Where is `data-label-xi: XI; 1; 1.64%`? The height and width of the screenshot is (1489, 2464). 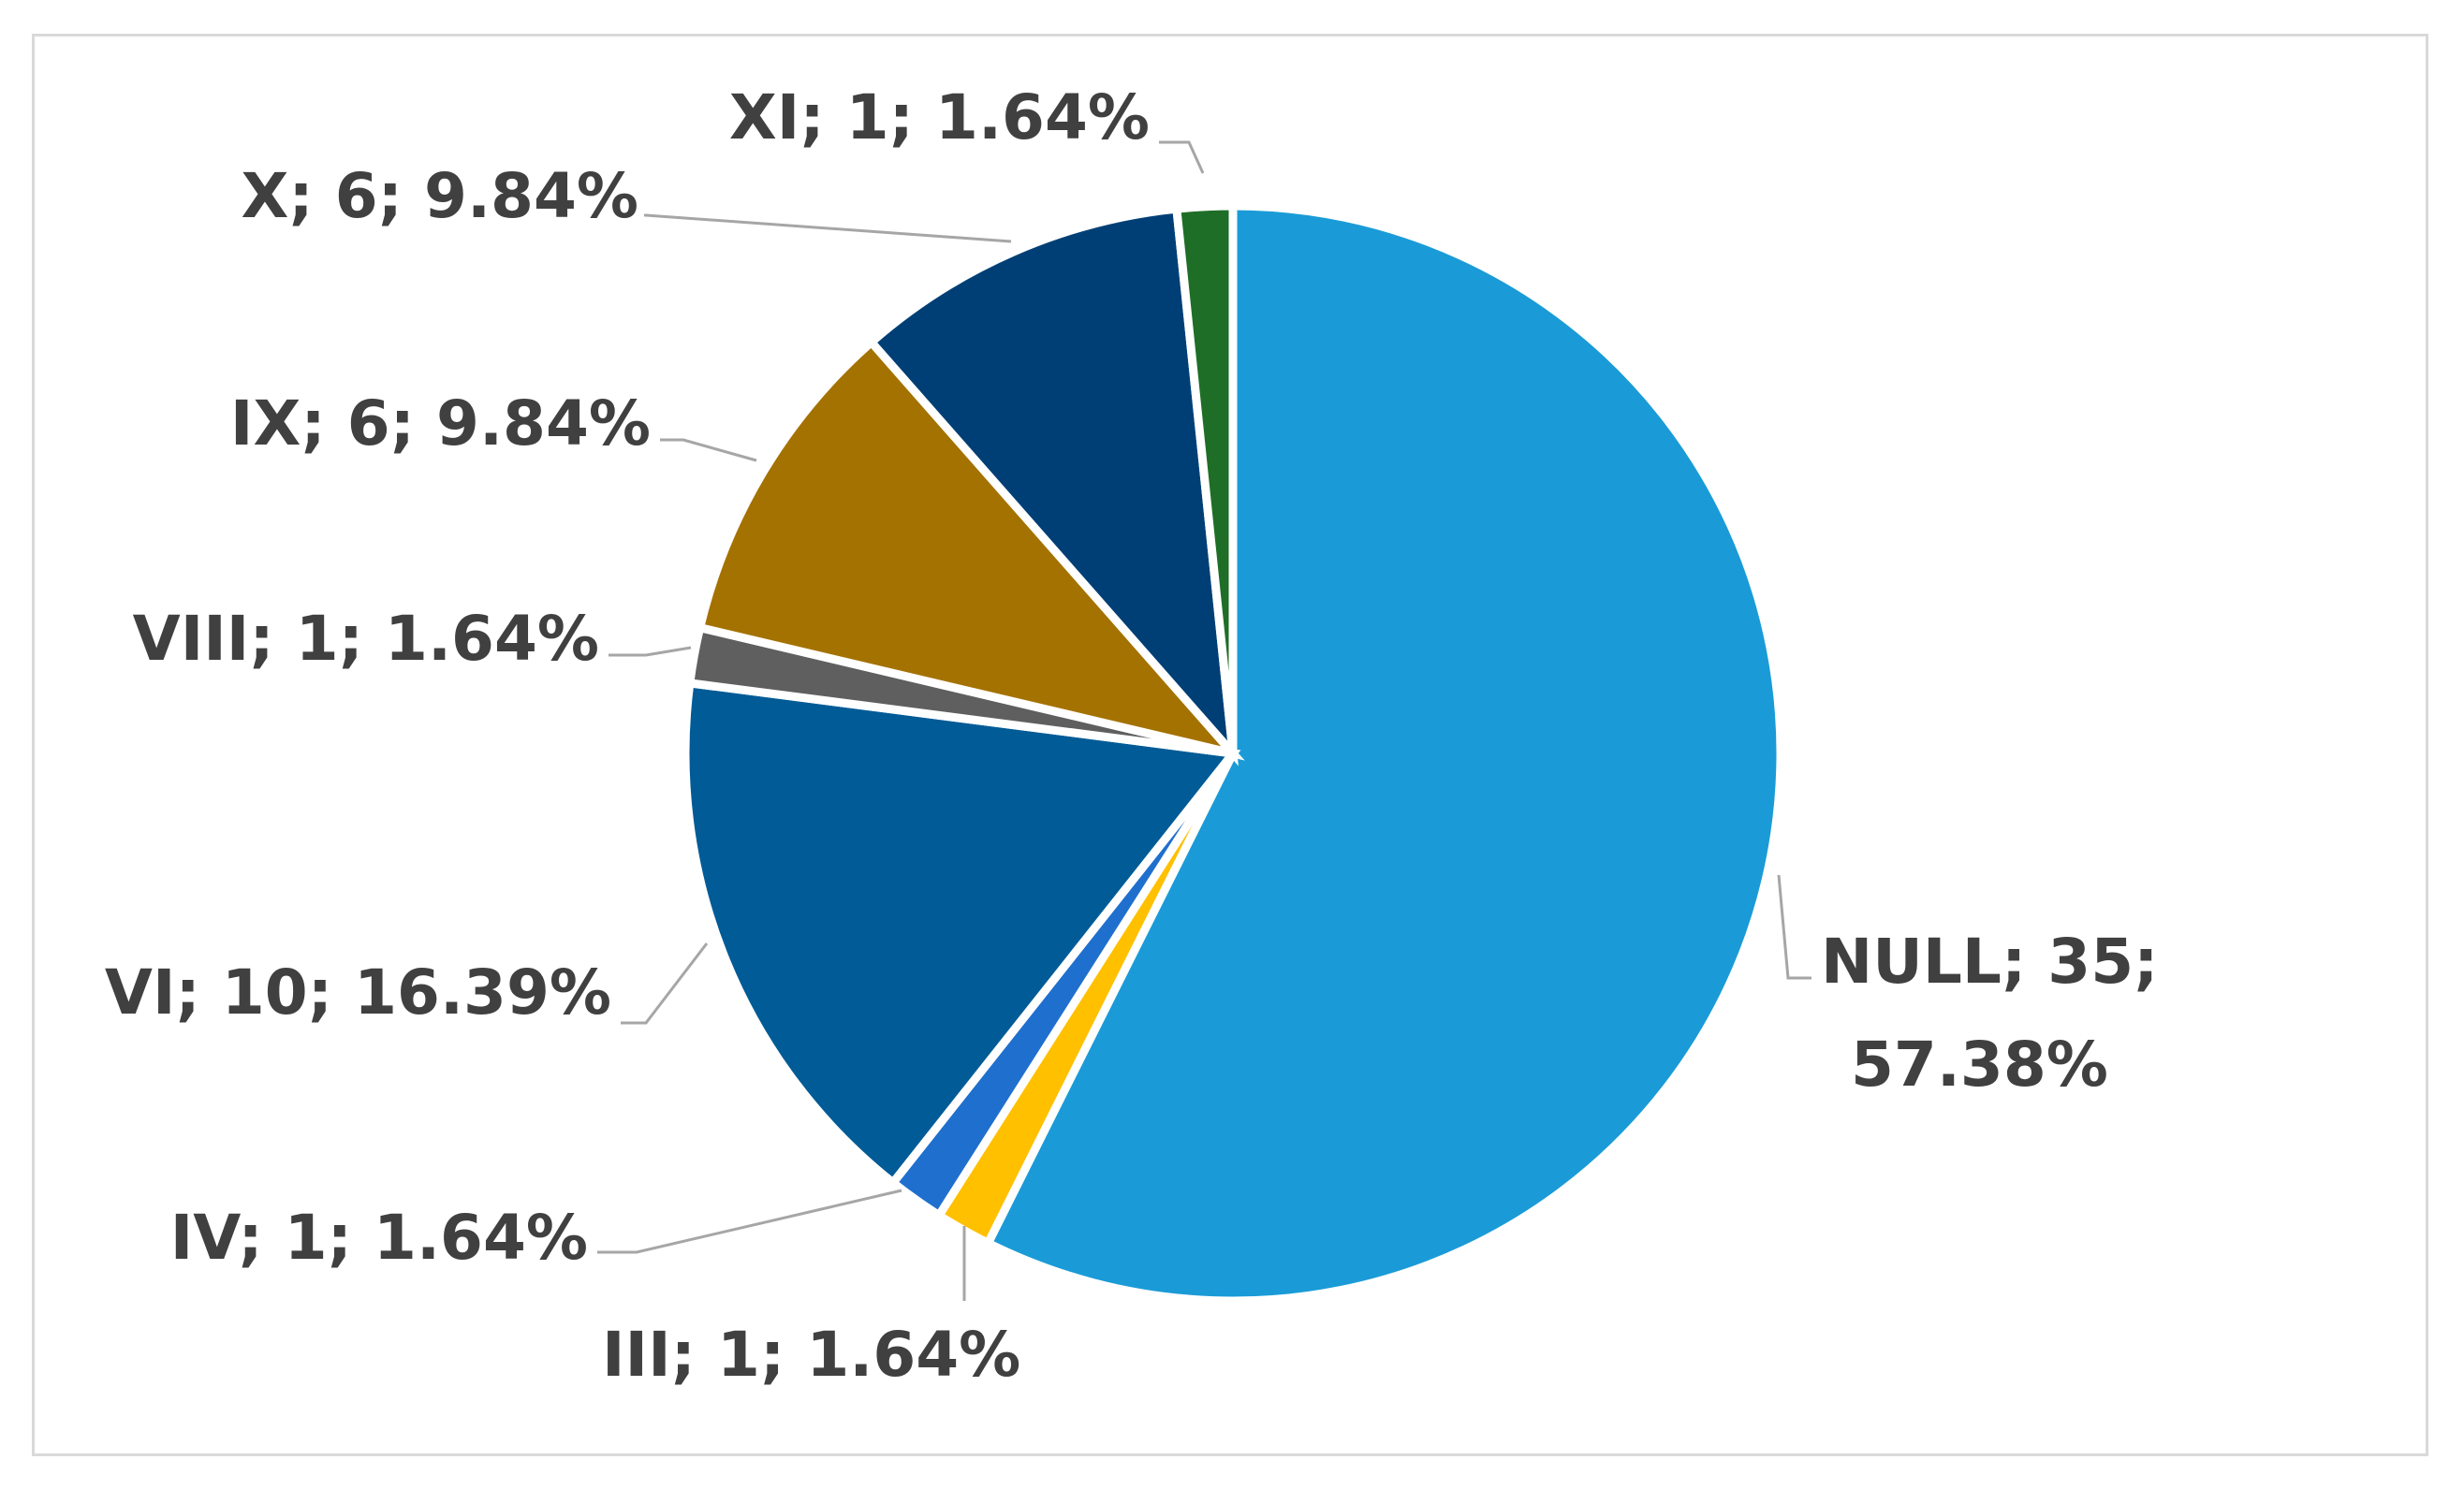
data-label-xi: XI; 1; 1.64% is located at coordinates (939, 117).